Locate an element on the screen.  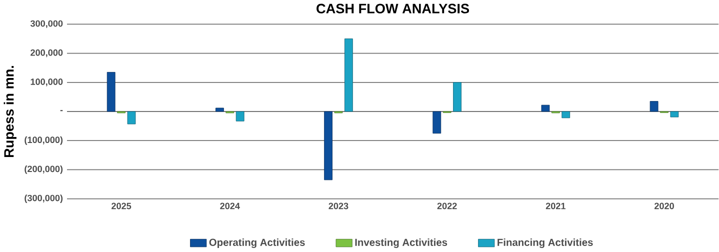
legend-label: Financing Activities is located at coordinates (545, 243).